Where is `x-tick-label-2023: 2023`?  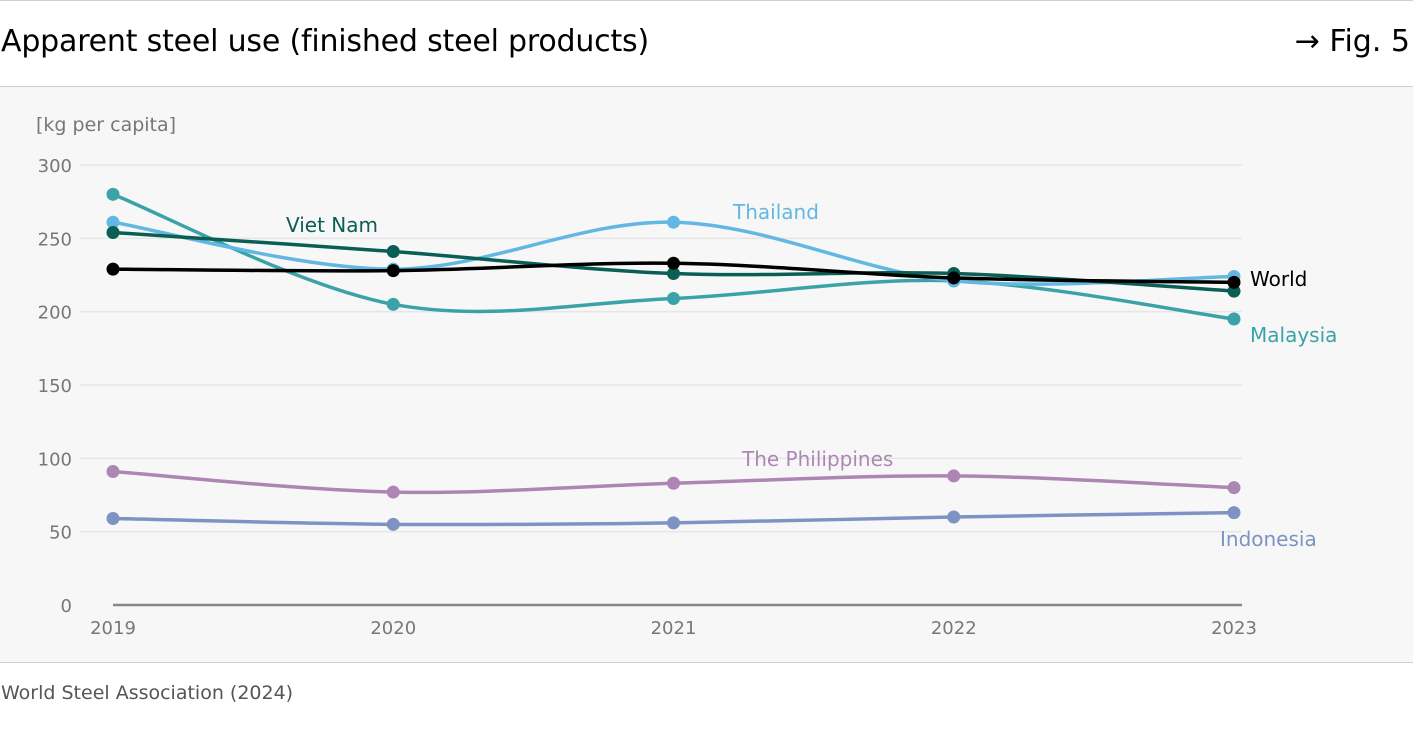
x-tick-label-2023: 2023 is located at coordinates (1234, 628).